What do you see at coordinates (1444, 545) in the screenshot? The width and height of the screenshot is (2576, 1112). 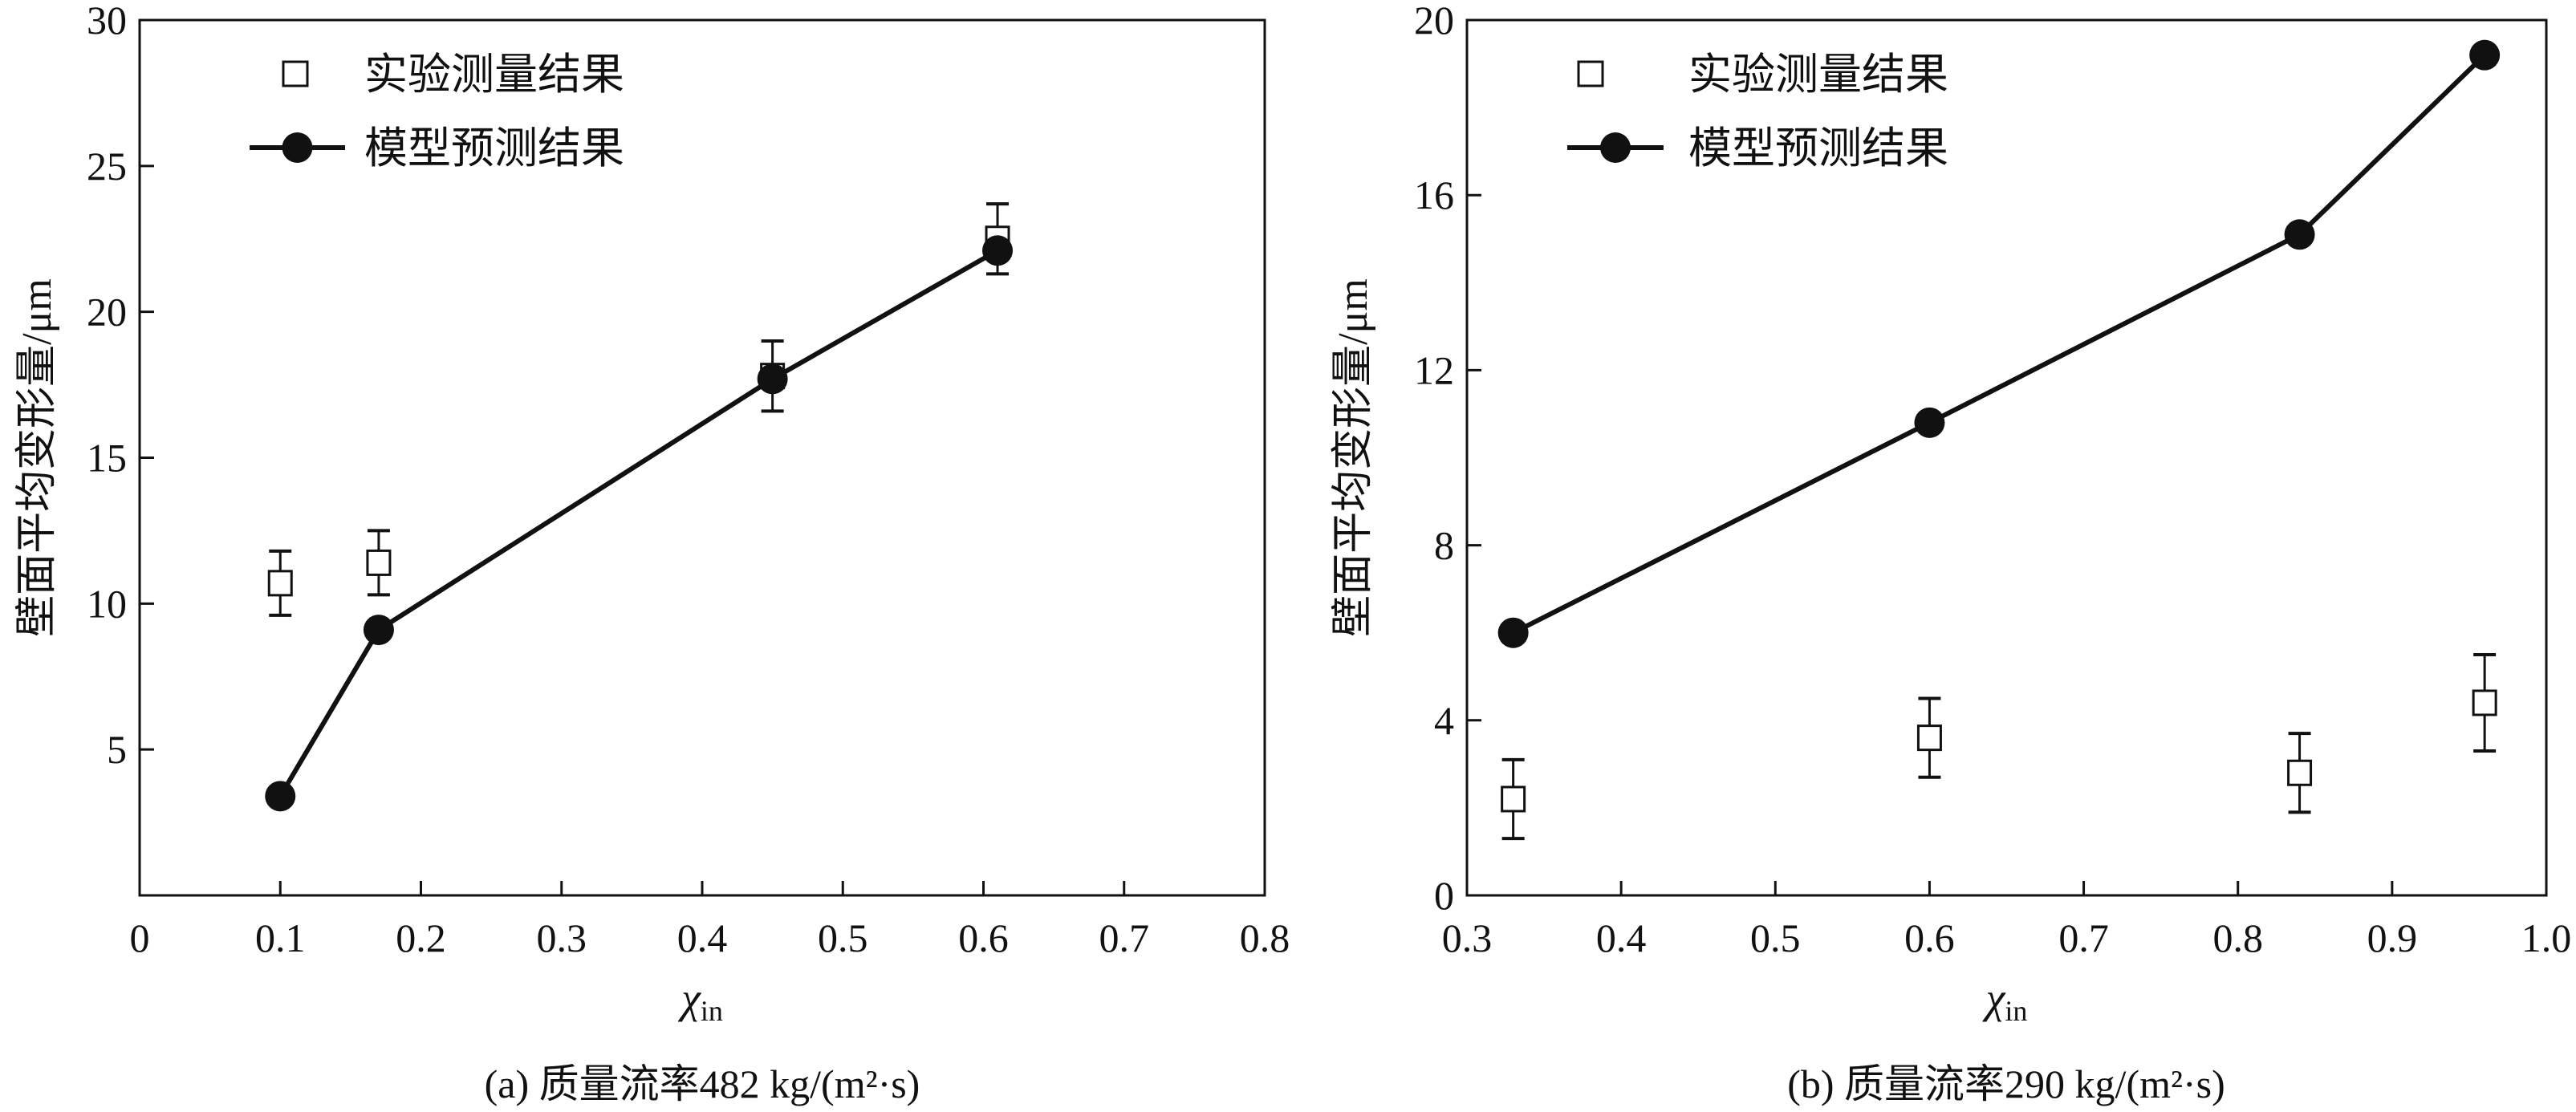 I see `y-tick-label: 8` at bounding box center [1444, 545].